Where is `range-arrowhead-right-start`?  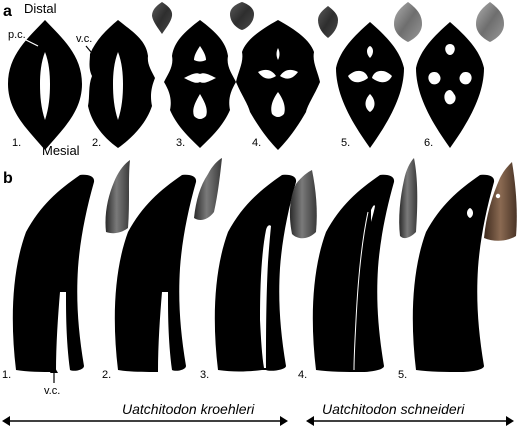 range-arrowhead-right-start is located at coordinates (310, 421).